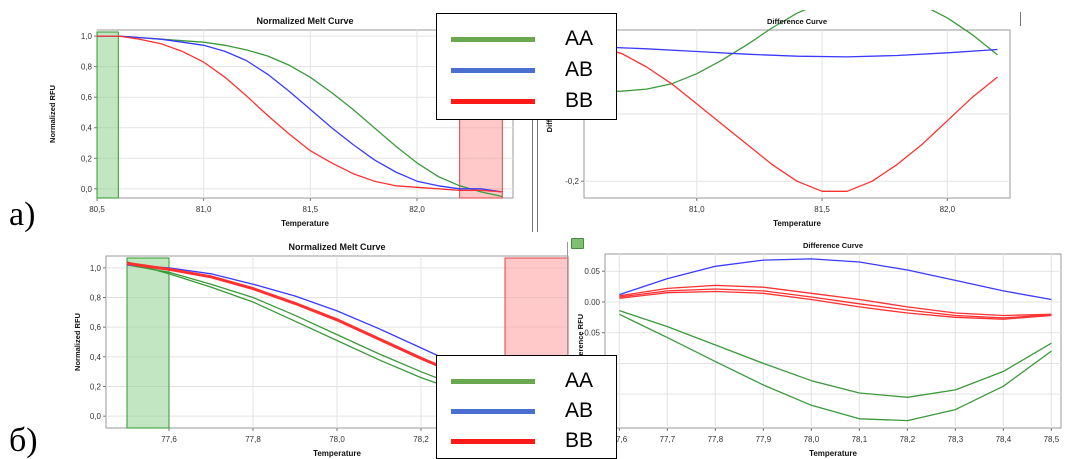  Describe the element at coordinates (535, 123) in the screenshot. I see `panel-divider-top` at that location.